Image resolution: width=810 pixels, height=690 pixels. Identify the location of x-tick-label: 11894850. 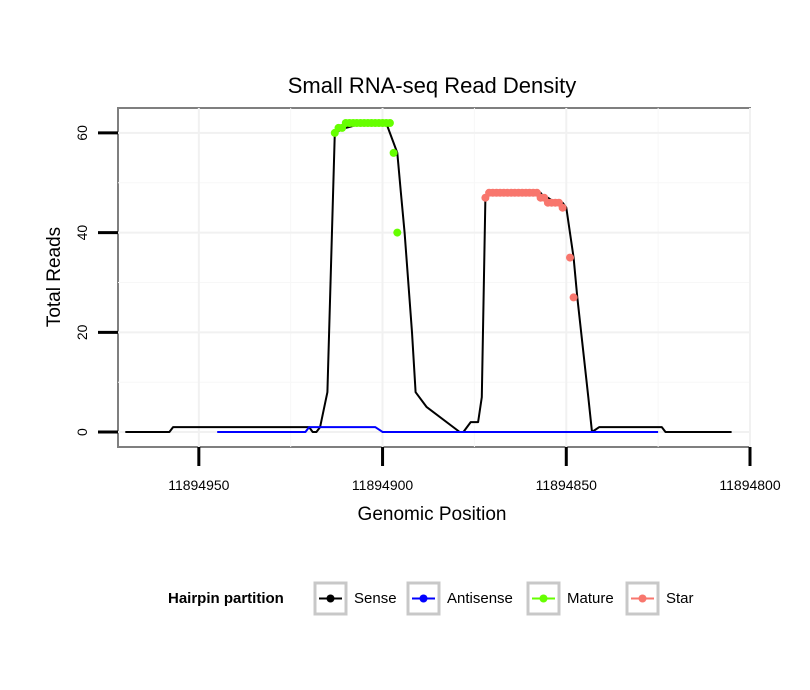
(566, 485).